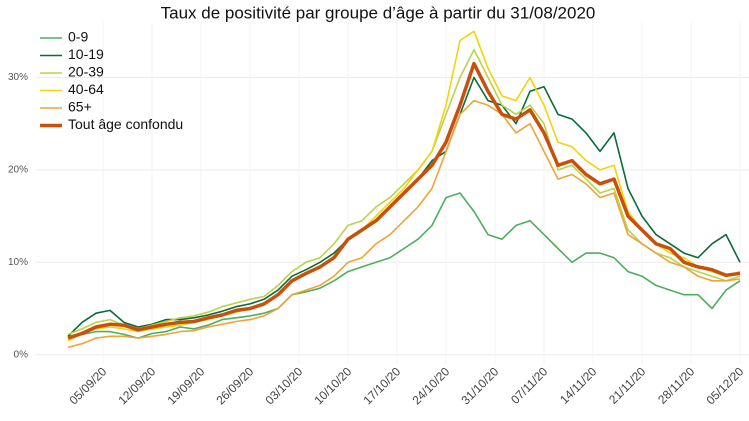 Image resolution: width=749 pixels, height=421 pixels. Describe the element at coordinates (86, 89) in the screenshot. I see `legend-label: 40-64` at that location.